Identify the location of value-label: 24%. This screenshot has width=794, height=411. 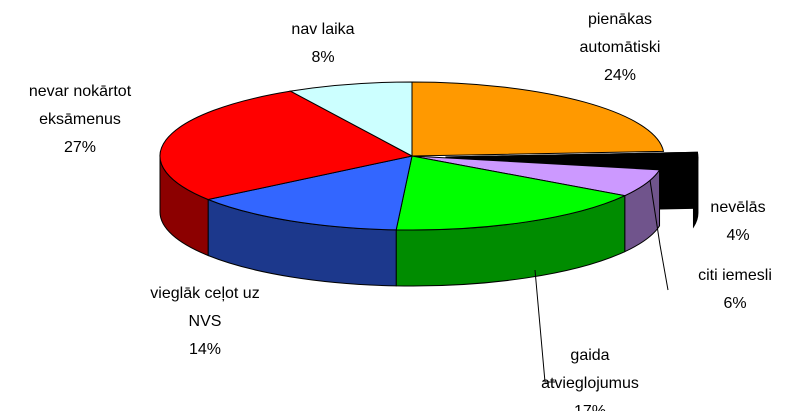
(620, 75).